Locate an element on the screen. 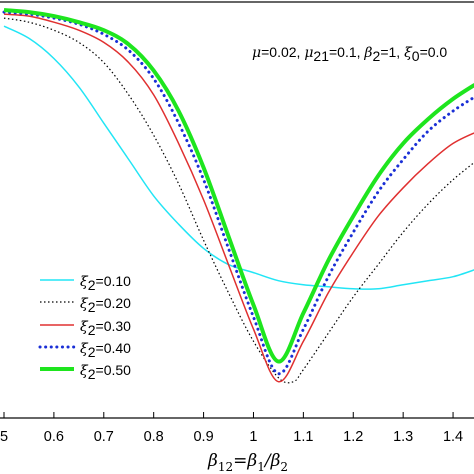 This screenshot has width=474, height=474. legend-item: ξ2=0.10 is located at coordinates (85, 283).